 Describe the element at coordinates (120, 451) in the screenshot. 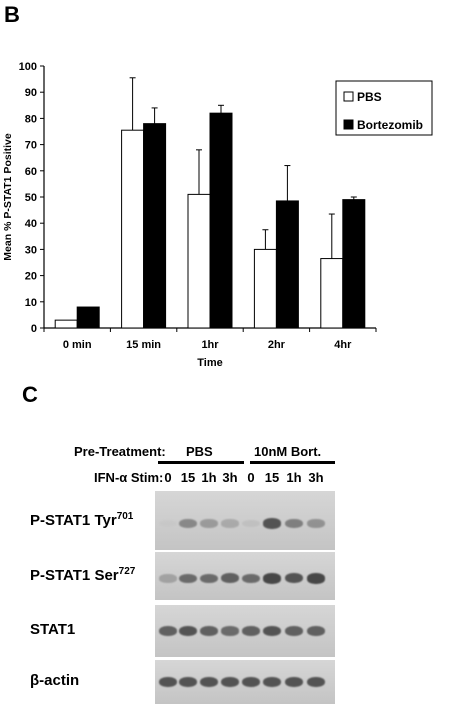

I see `pretreatment-label: Pre-Treatment:` at that location.